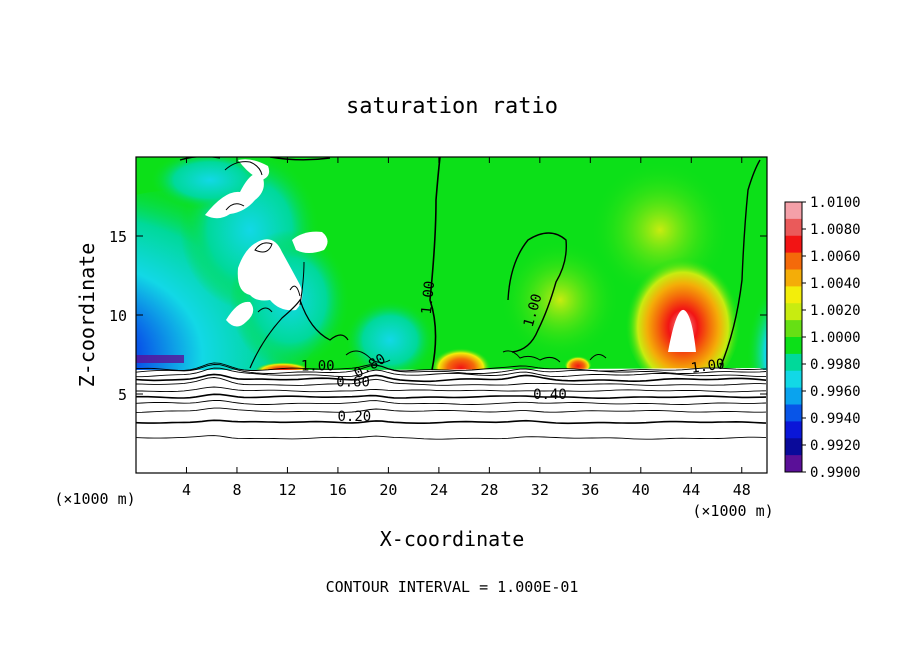 Image resolution: width=904 pixels, height=658 pixels. What do you see at coordinates (835, 419) in the screenshot?
I see `colorbar-label: 0.9940` at bounding box center [835, 419].